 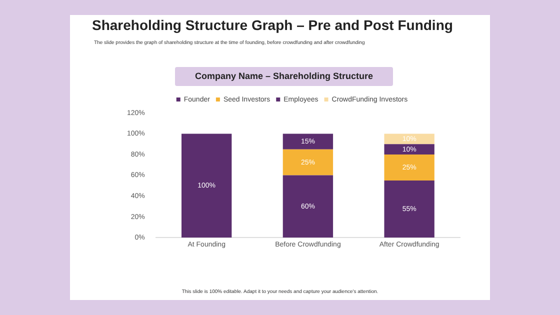 I want to click on chart-title: Shareholding Structure Graph – Pre and Post Funding, so click(x=272, y=25).